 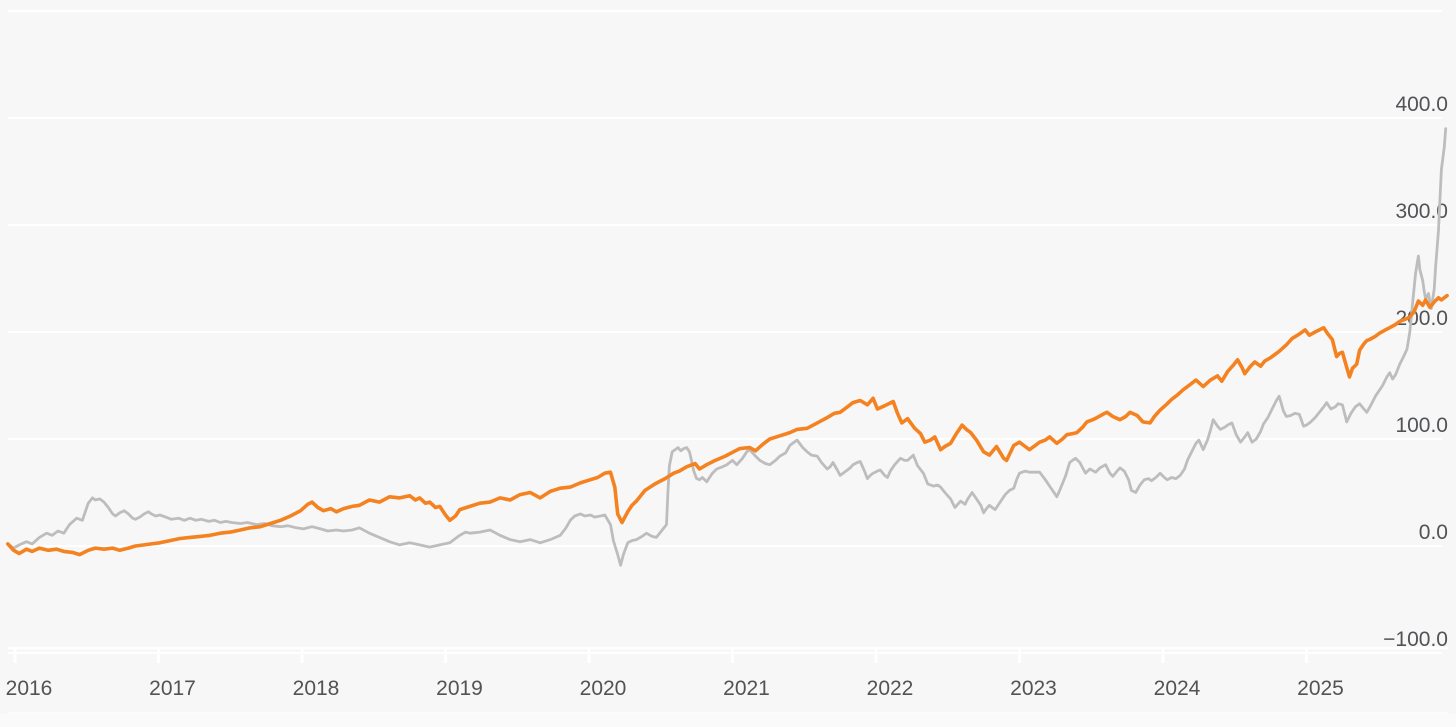 What do you see at coordinates (459, 688) in the screenshot?
I see `x-axis-label: 2019` at bounding box center [459, 688].